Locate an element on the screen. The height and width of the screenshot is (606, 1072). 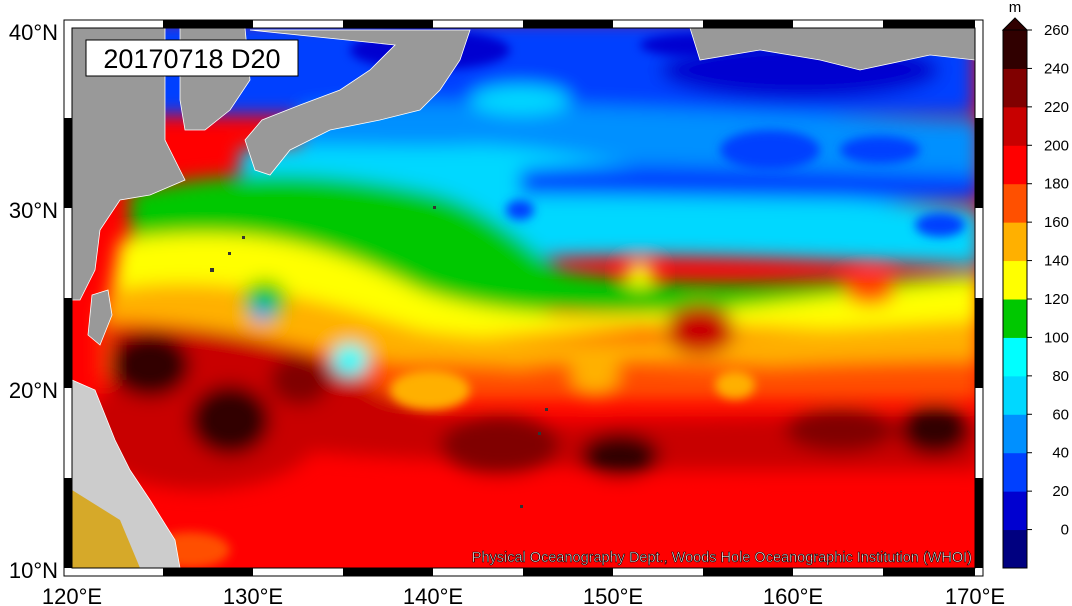
lat-label-10n: 10°N is located at coordinates (33, 570).